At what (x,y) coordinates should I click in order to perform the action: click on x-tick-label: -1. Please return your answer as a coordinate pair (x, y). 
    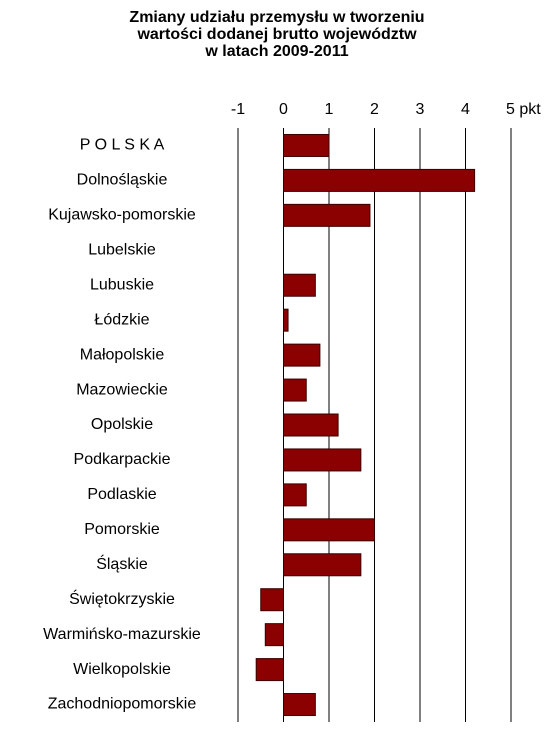
    Looking at the image, I should click on (238, 109).